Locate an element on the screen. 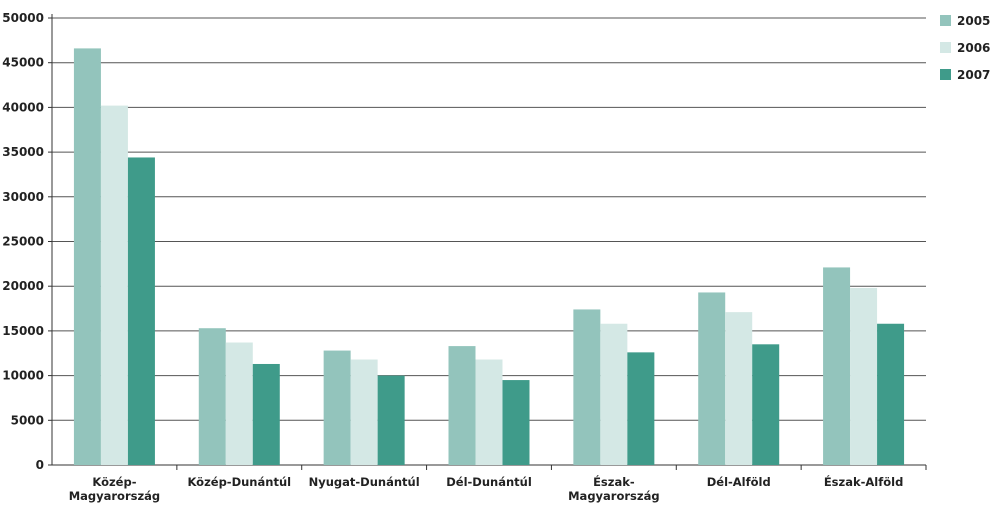 The height and width of the screenshot is (515, 990). y-tick-label: 40000 is located at coordinates (23, 107).